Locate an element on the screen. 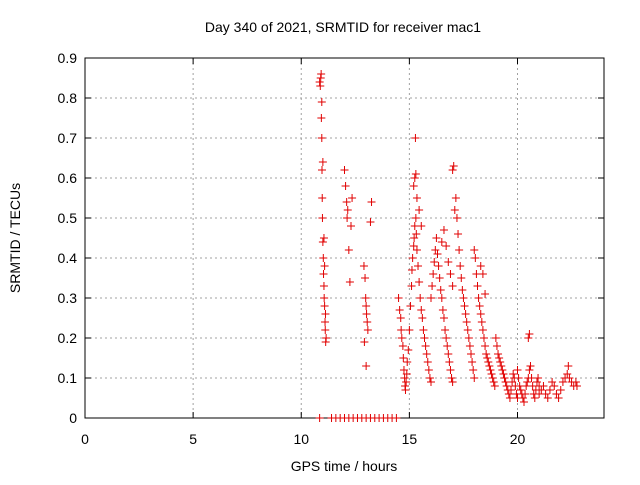 This screenshot has width=640, height=485. x-tick-label: 5 is located at coordinates (193, 439).